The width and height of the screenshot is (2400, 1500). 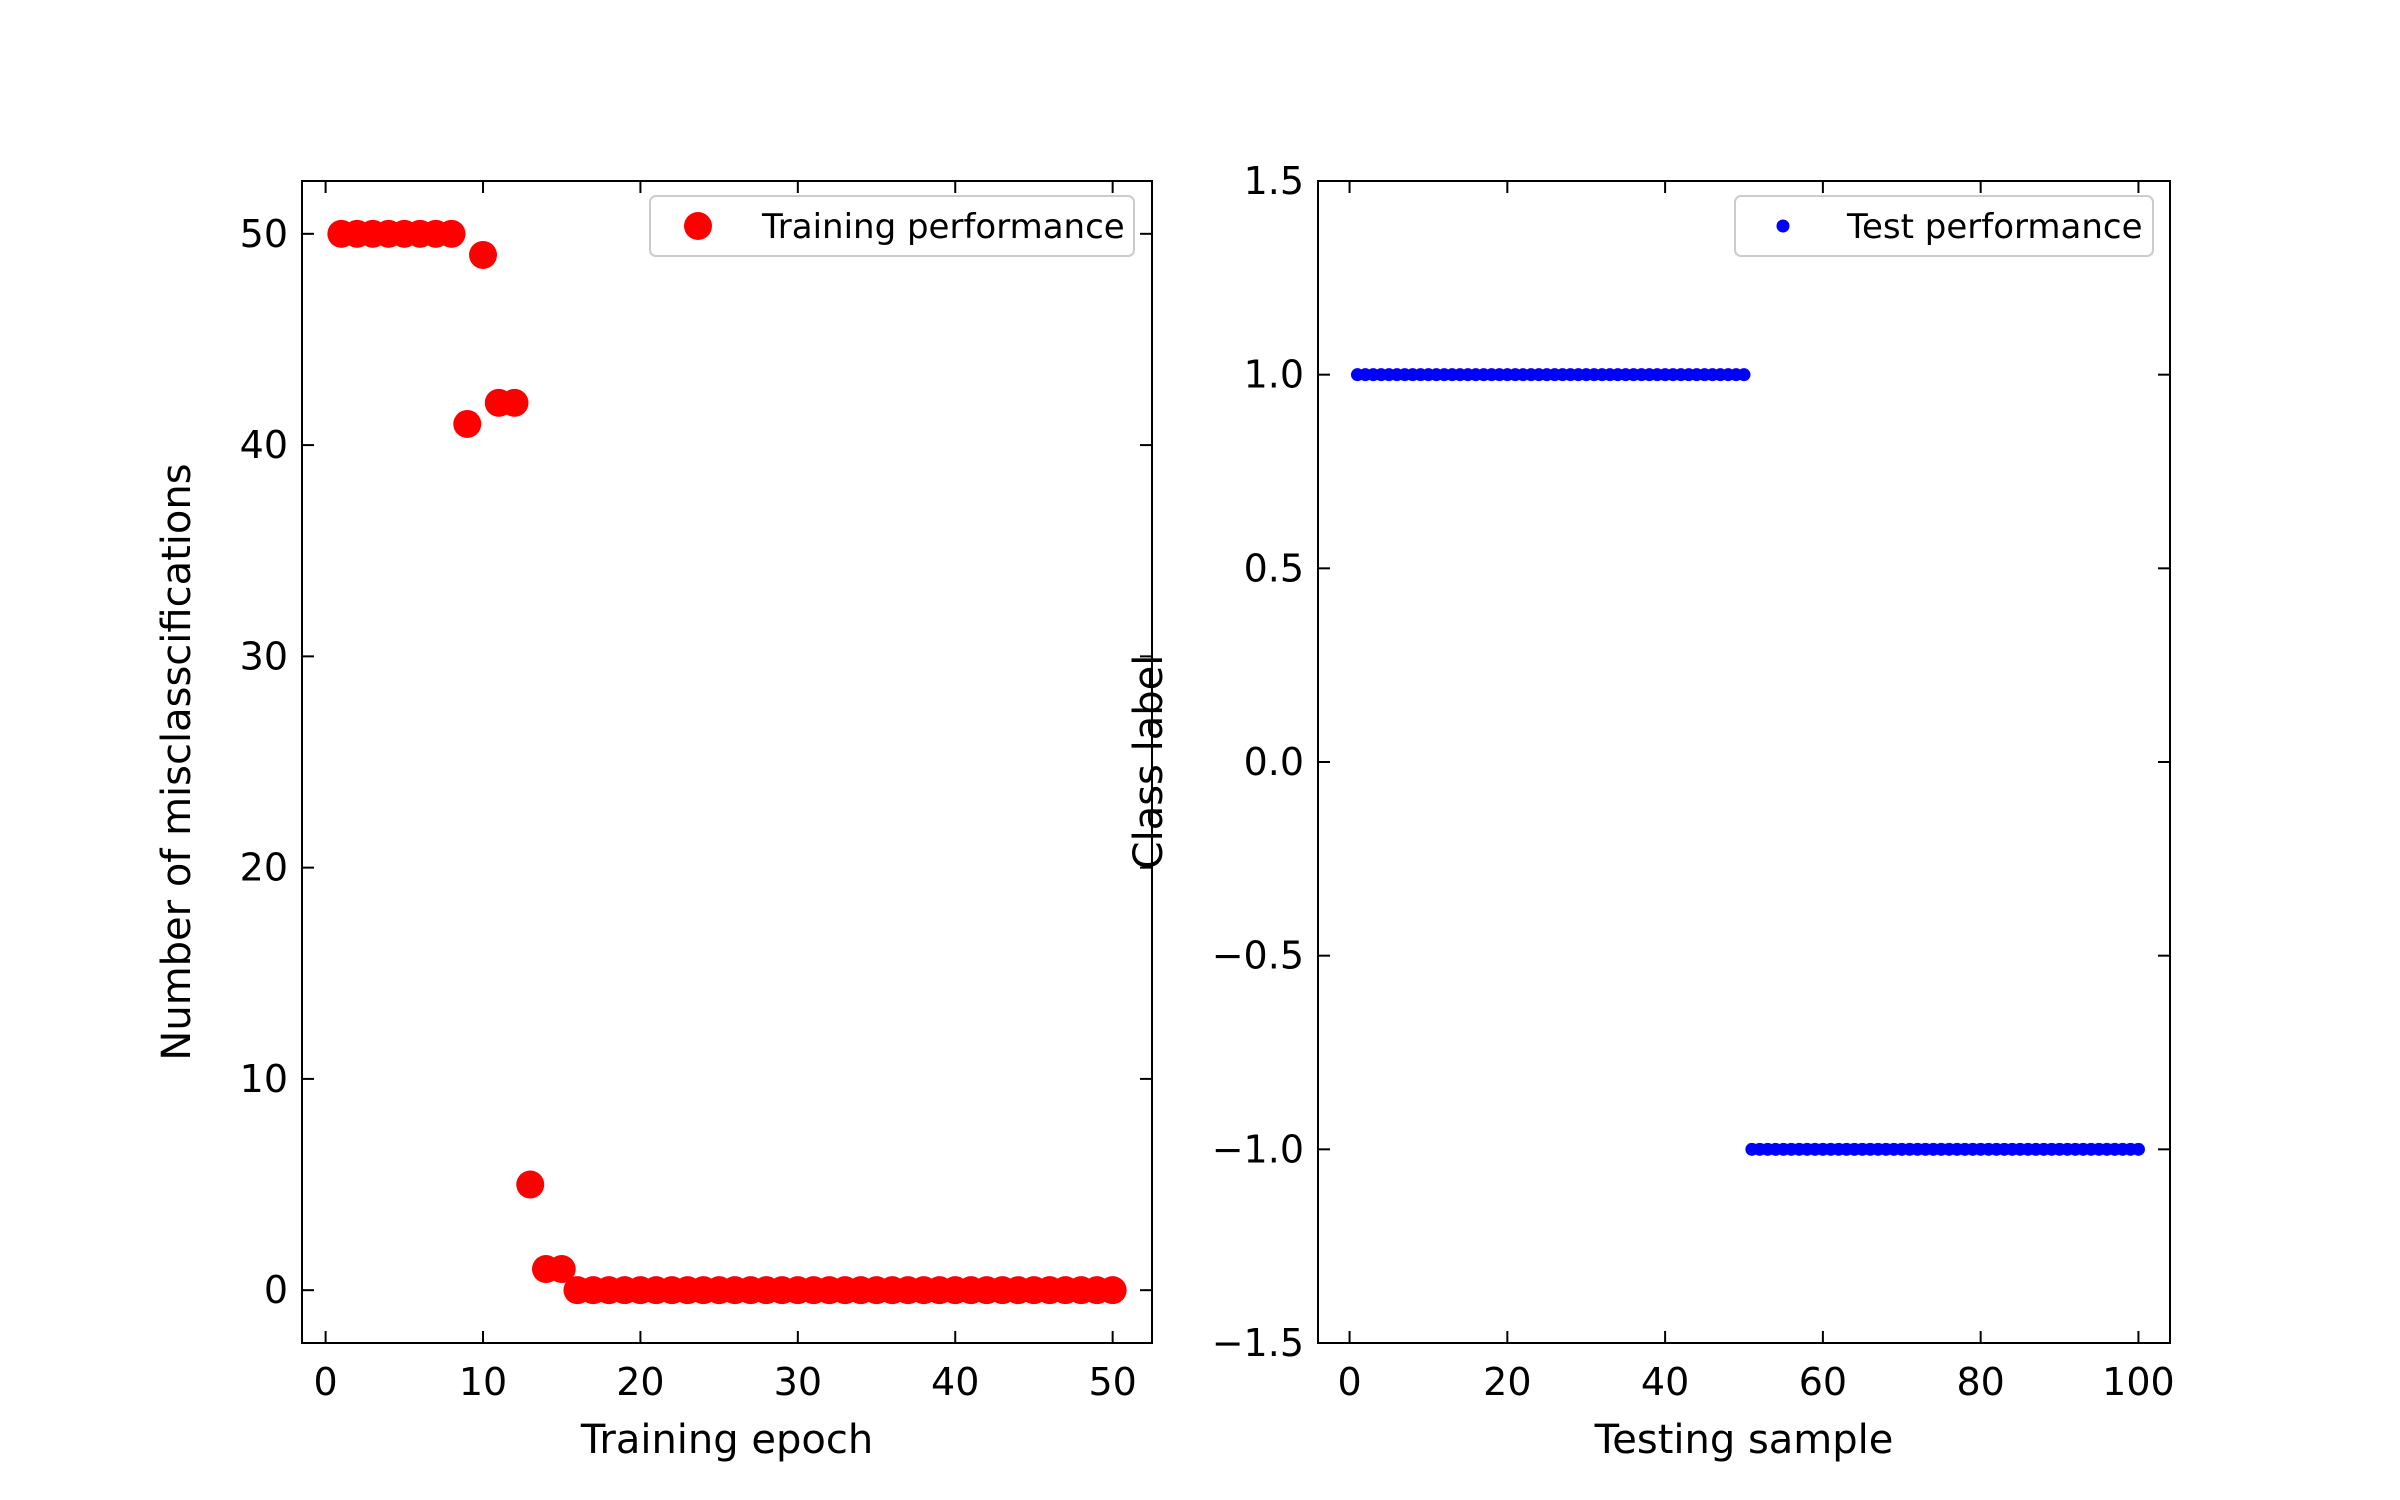 I want to click on test-legend-marker, so click(x=1783, y=226).